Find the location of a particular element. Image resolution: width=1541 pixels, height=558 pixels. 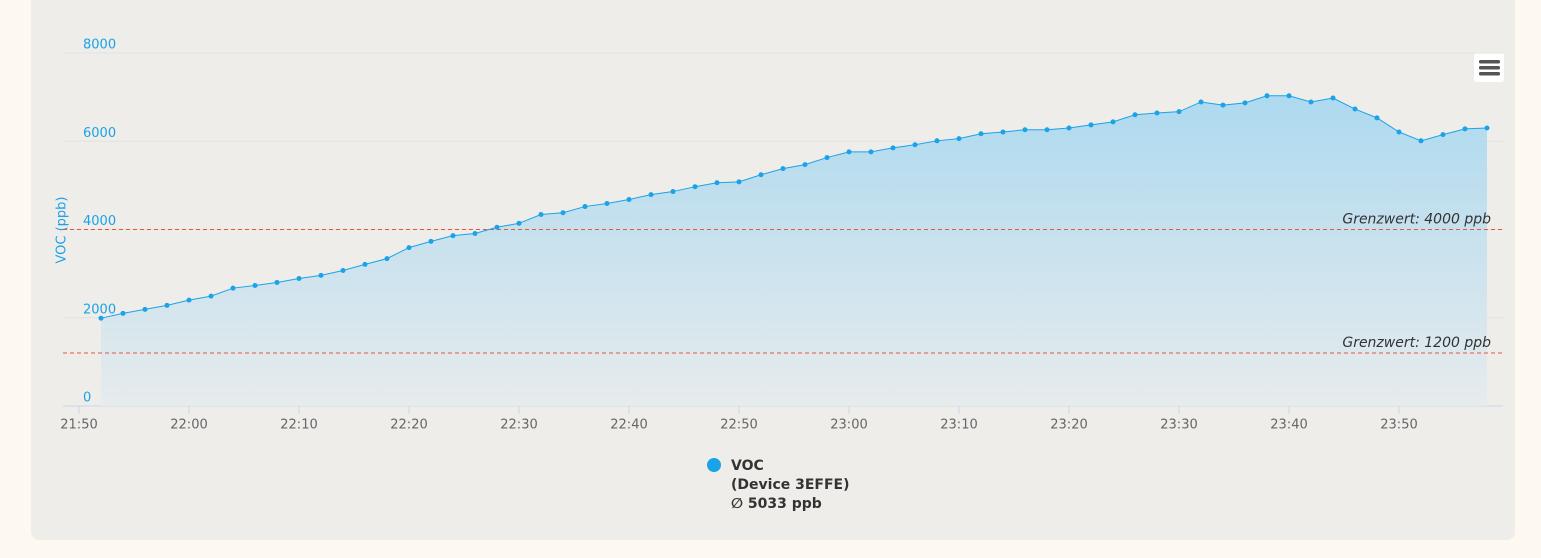

y-tick-label: 2000 is located at coordinates (99, 309).